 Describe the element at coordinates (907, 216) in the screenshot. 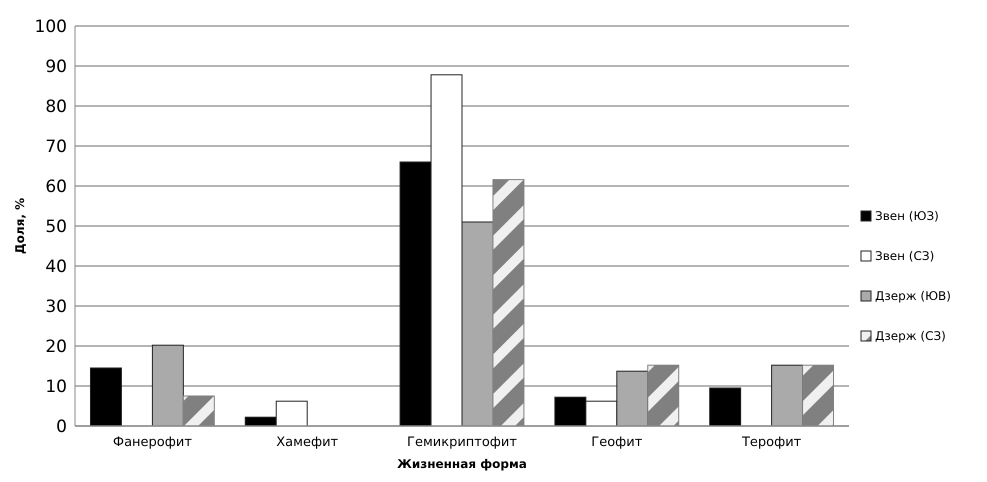

I see `legend-label: Звен (ЮЗ)` at that location.